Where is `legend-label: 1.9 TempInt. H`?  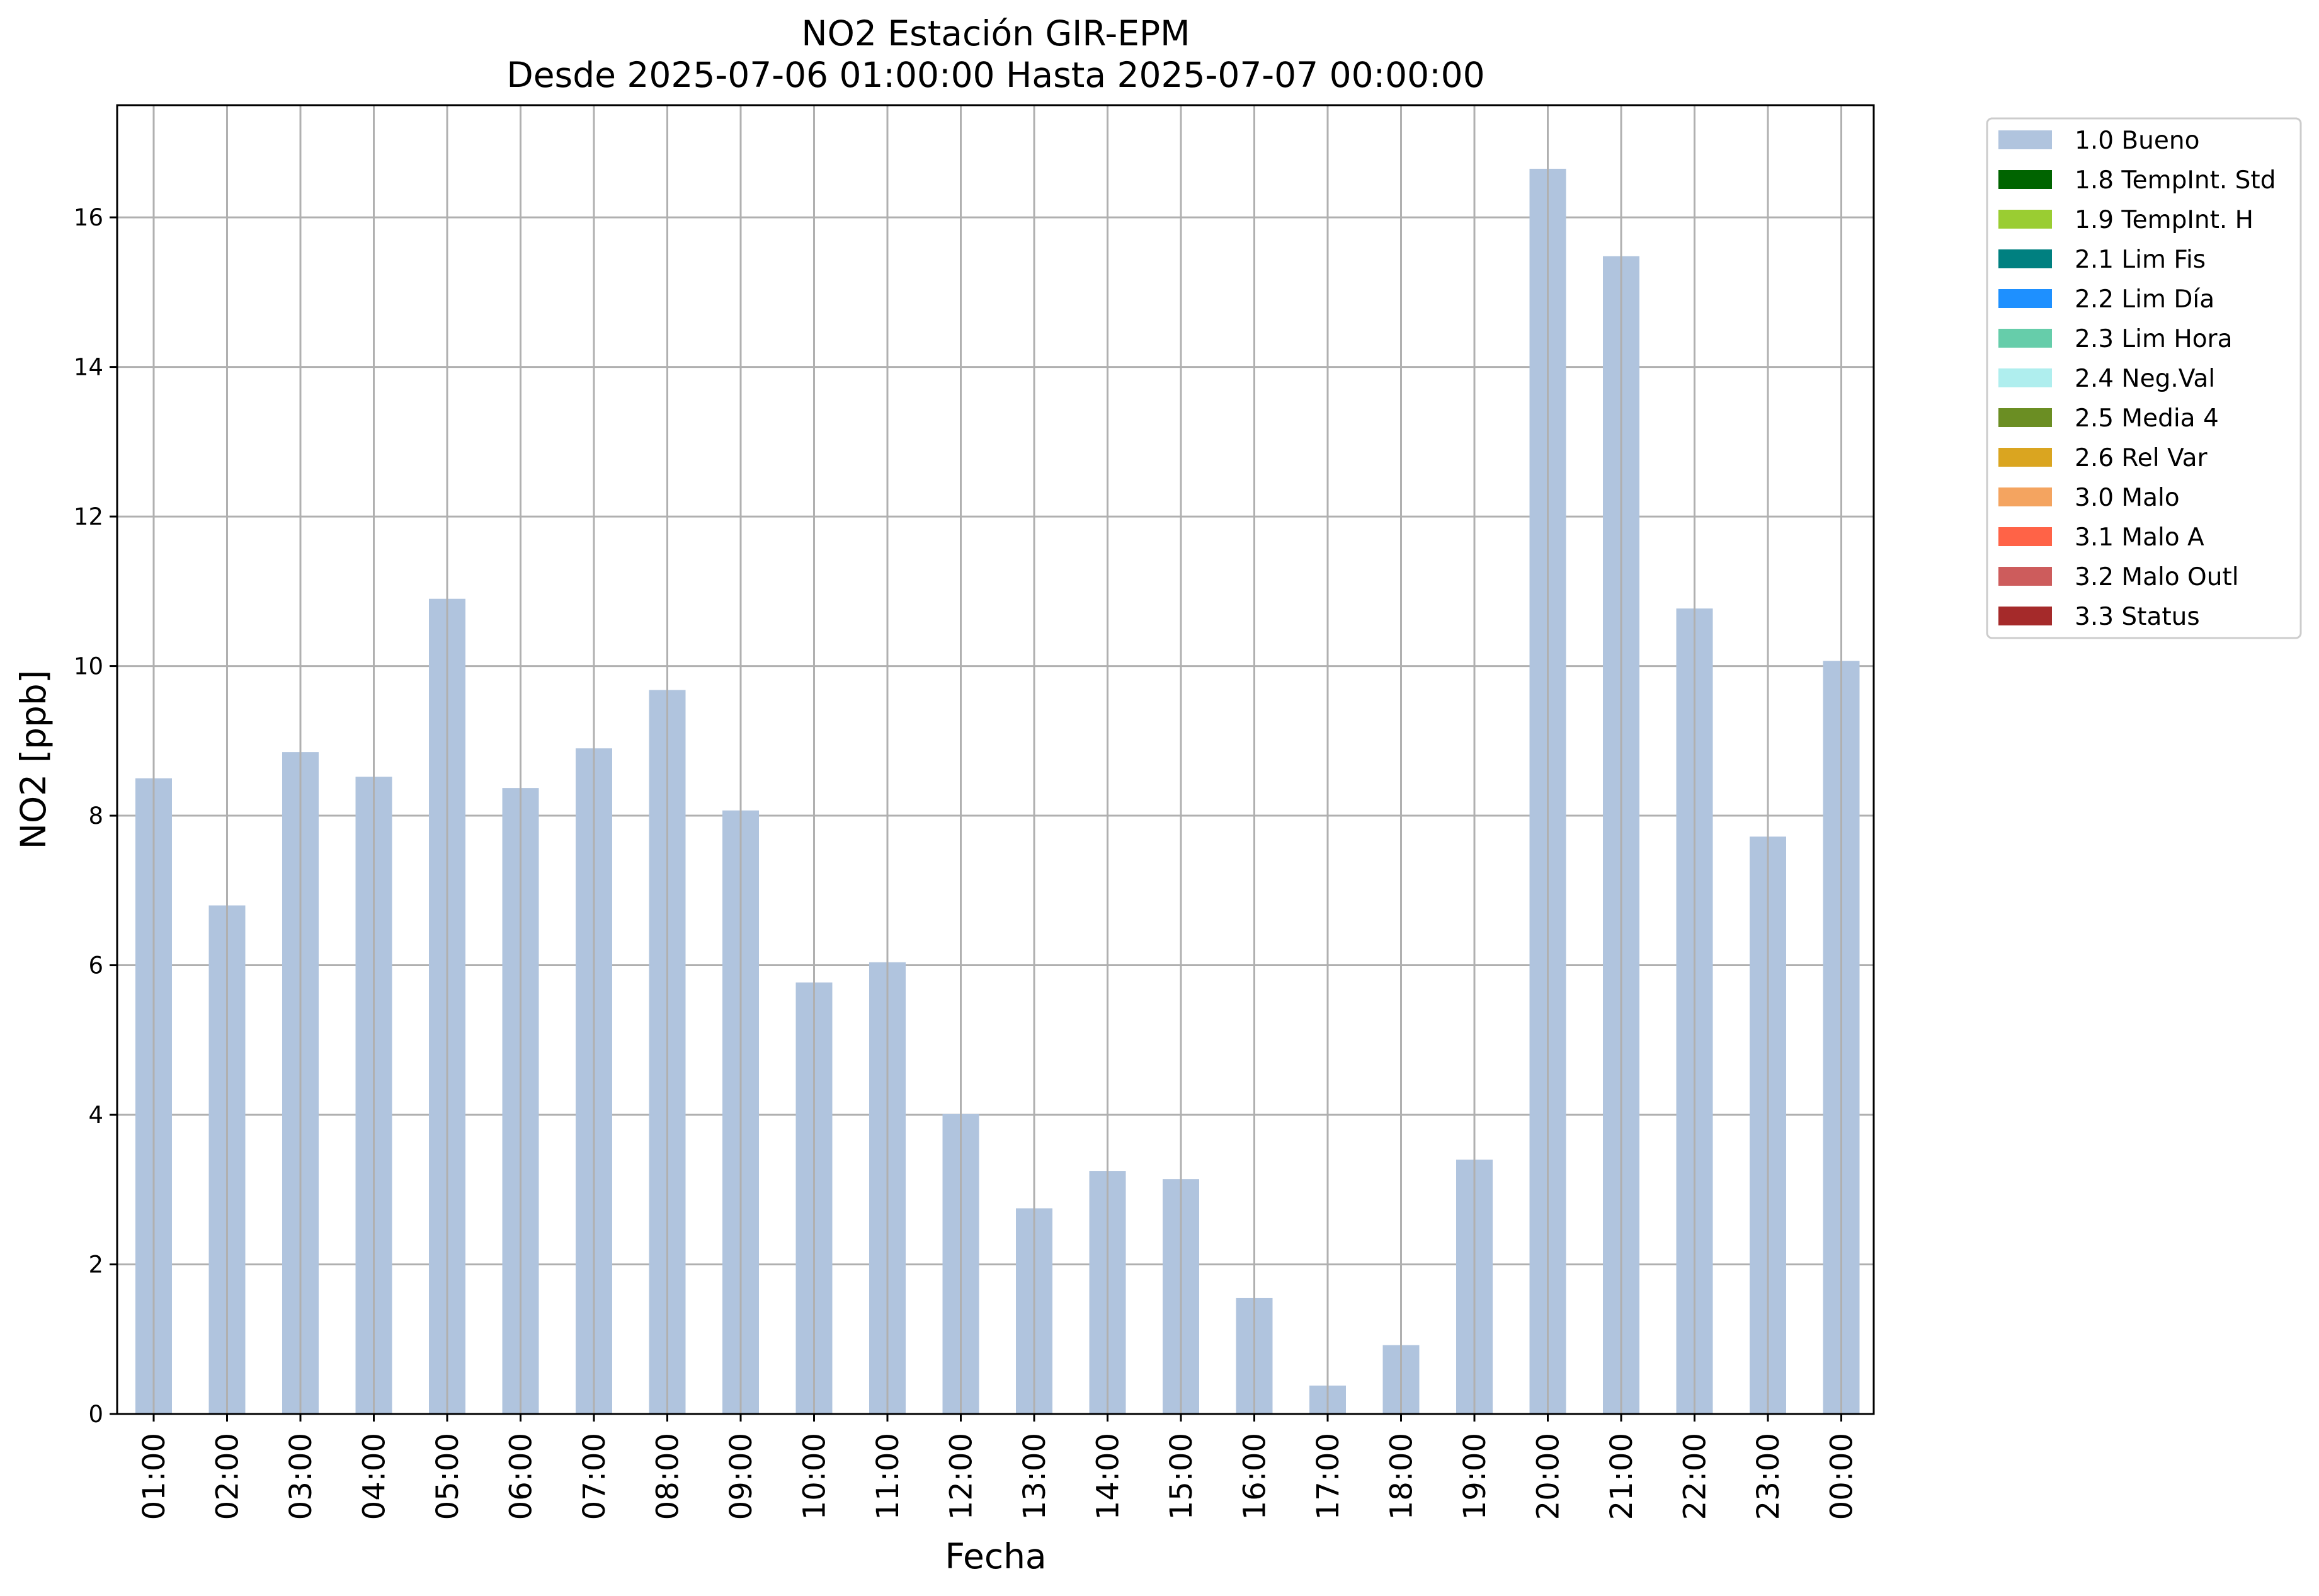
legend-label: 1.9 TempInt. H is located at coordinates (2164, 220).